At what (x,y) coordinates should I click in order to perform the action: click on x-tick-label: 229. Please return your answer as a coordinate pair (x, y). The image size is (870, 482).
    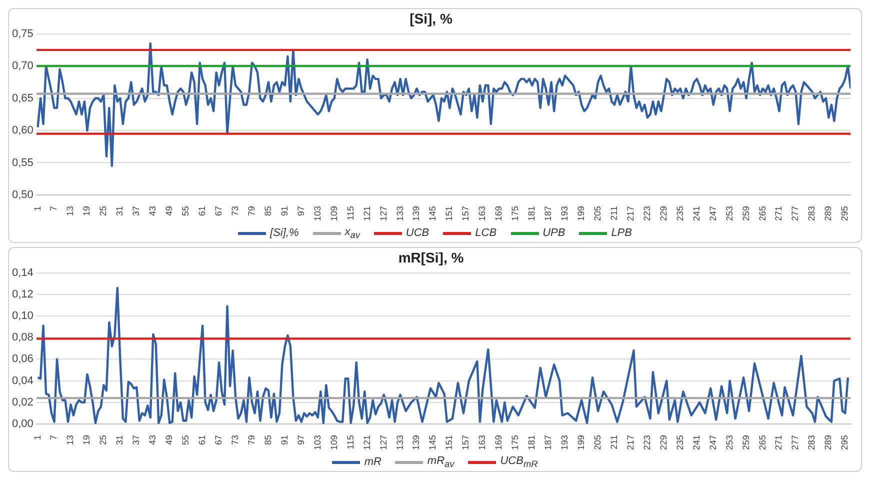
    Looking at the image, I should click on (663, 214).